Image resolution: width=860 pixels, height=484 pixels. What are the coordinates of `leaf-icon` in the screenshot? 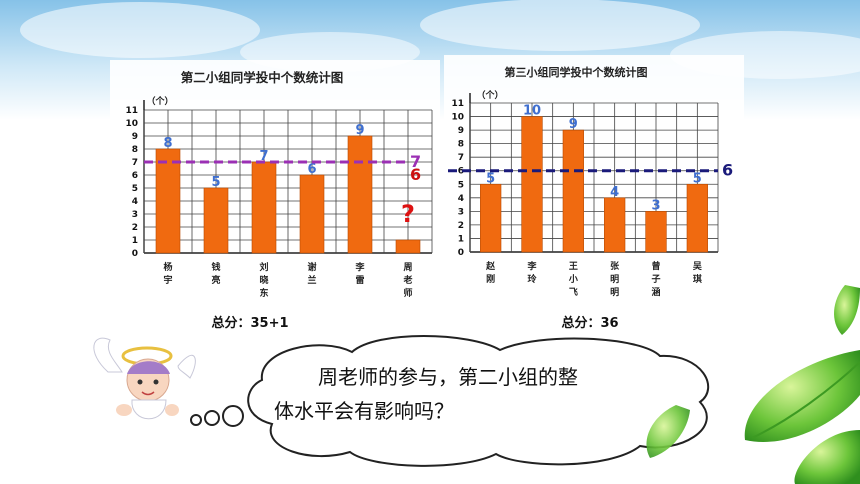 It's located at (753, 384).